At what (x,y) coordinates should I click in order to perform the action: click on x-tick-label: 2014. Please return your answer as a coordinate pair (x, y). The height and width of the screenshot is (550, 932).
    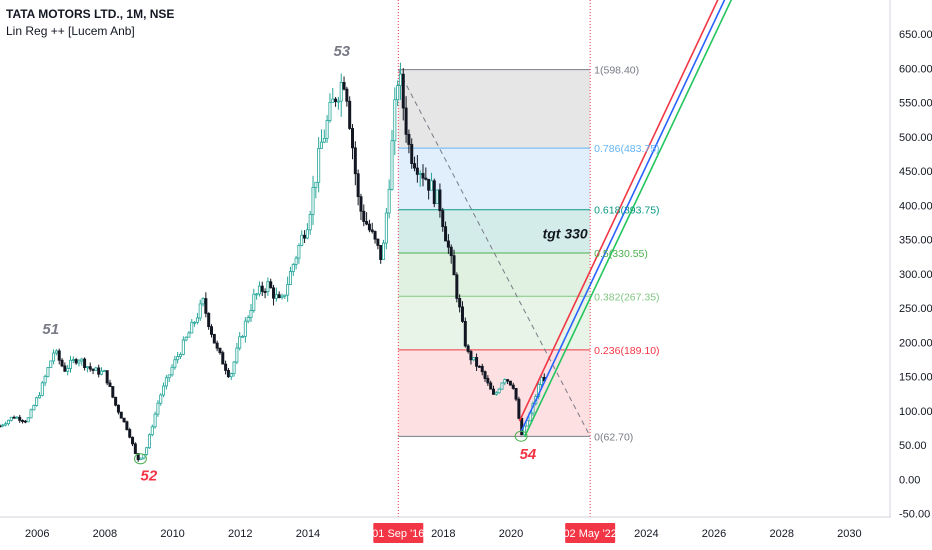
    Looking at the image, I should click on (308, 534).